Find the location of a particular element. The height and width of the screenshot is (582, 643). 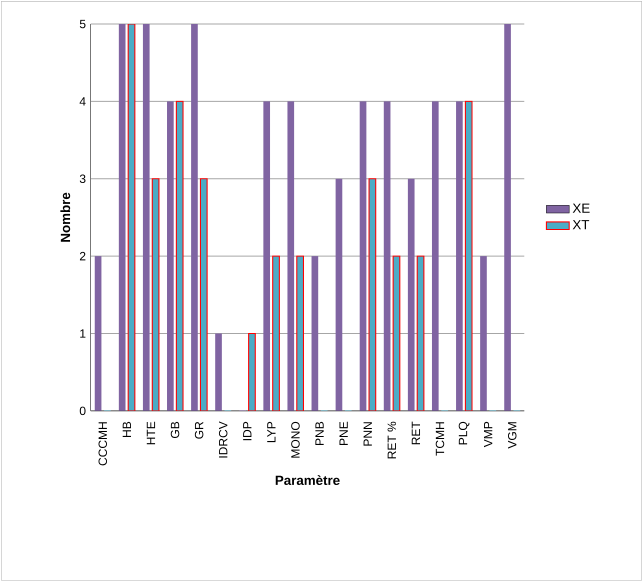

x-tick-label: PNN is located at coordinates (368, 434).